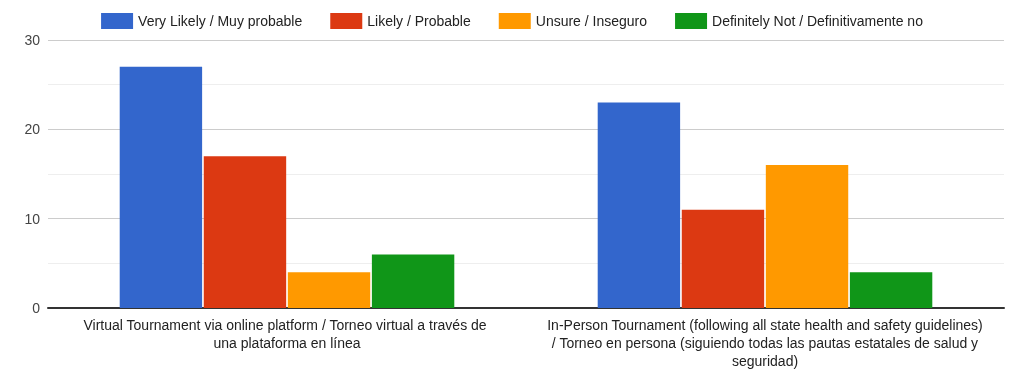 The height and width of the screenshot is (378, 1024). I want to click on y-tick-label: 0, so click(36, 308).